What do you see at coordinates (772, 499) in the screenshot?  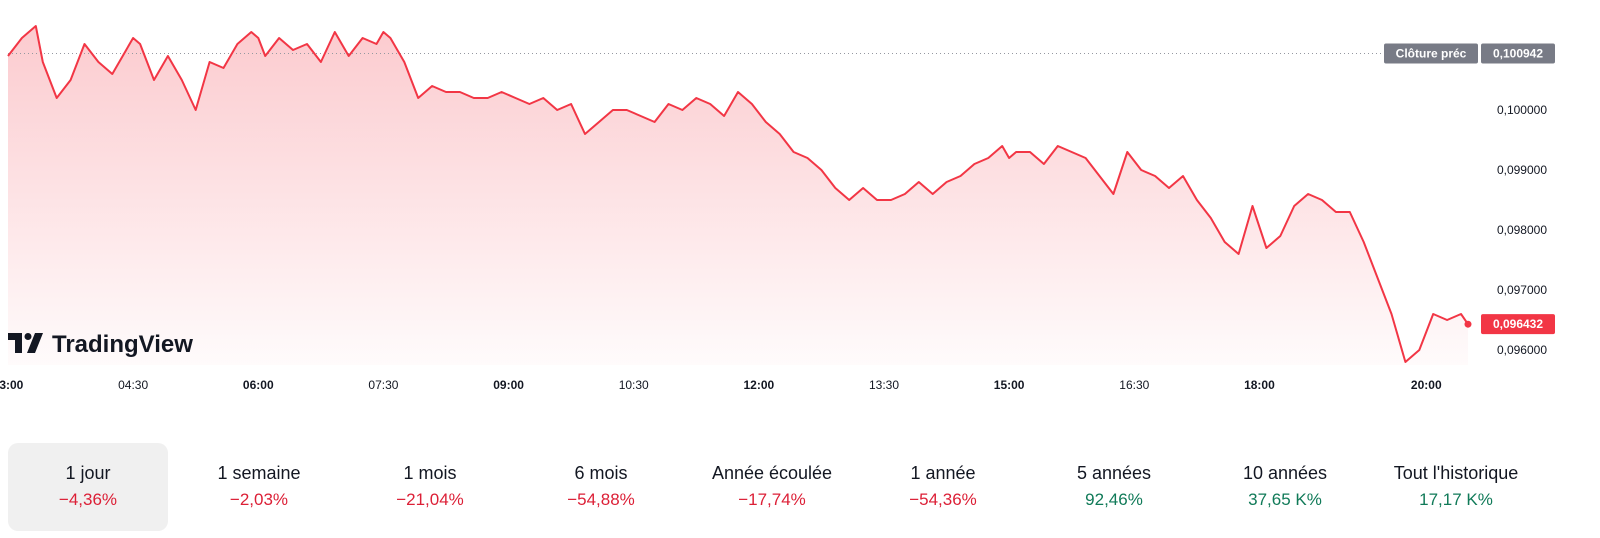 I see `period-tab-change: −17,74%` at bounding box center [772, 499].